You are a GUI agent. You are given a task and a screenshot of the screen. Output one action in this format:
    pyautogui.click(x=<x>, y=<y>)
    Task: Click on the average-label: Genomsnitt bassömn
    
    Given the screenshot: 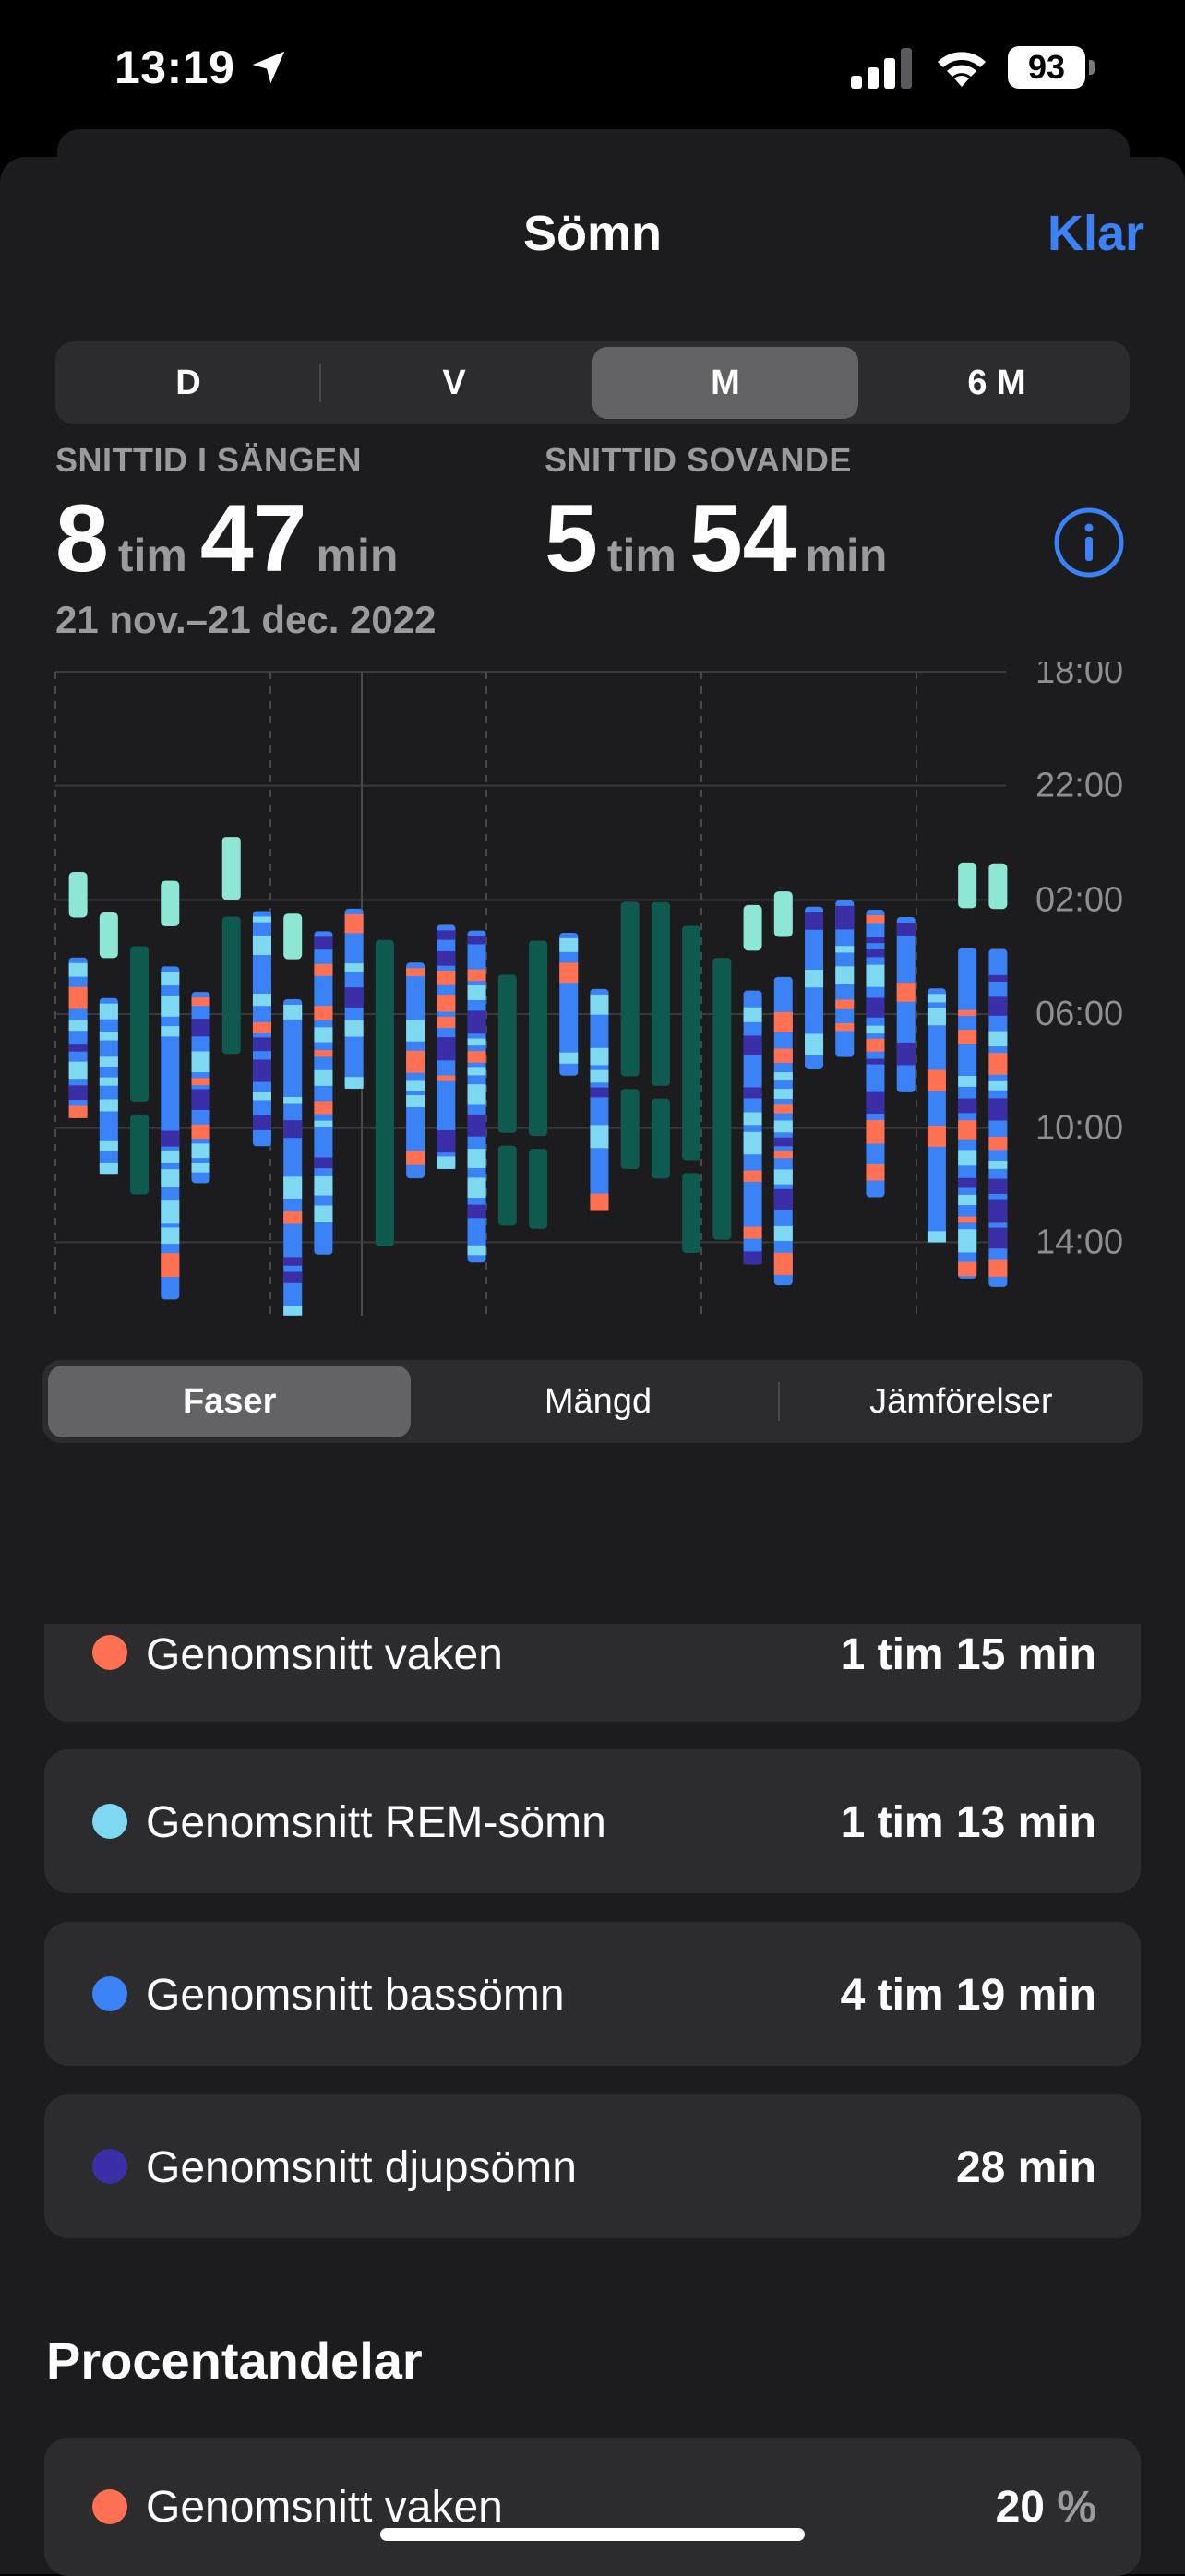 What is the action you would take?
    pyautogui.click(x=355, y=1995)
    